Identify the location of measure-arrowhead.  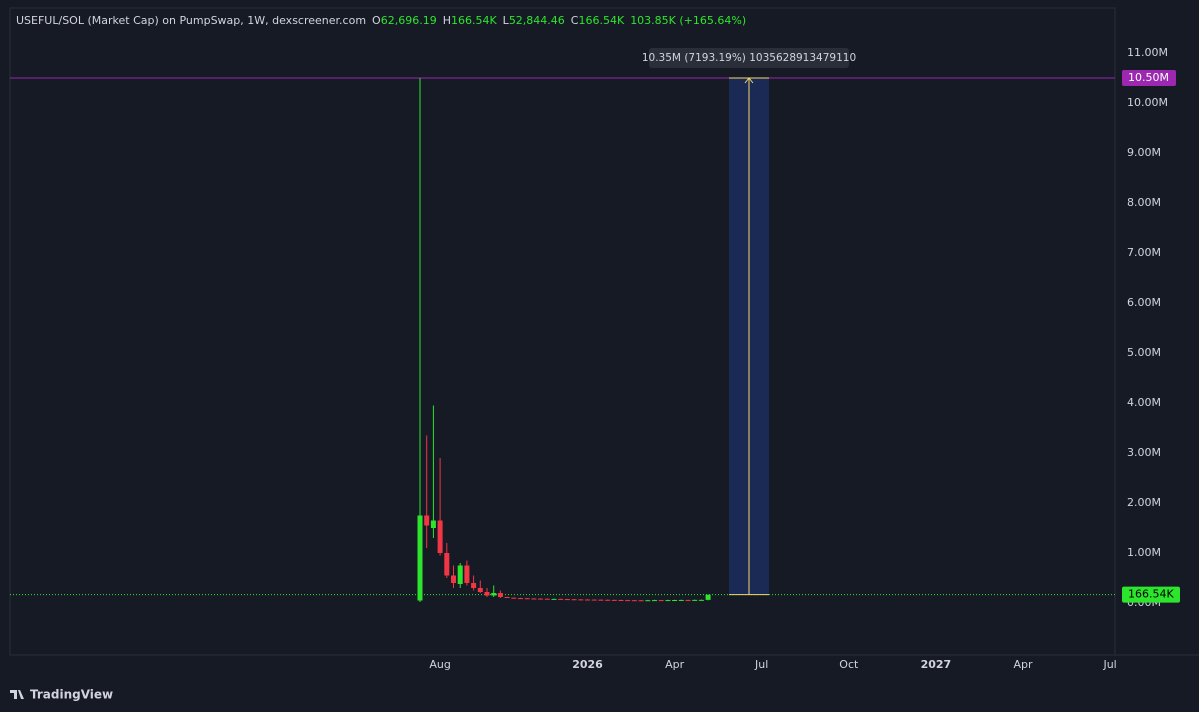
(749, 80).